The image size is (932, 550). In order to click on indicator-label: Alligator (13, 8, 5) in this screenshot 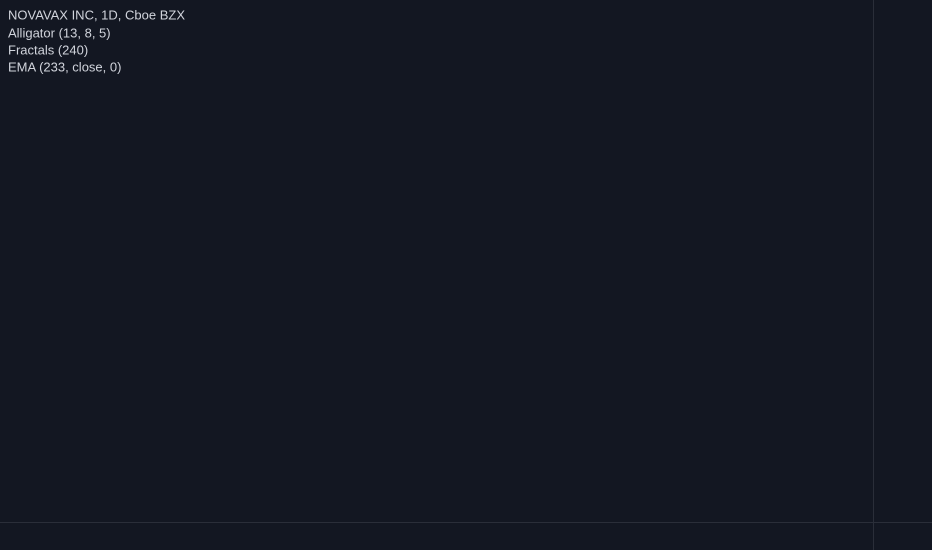, I will do `click(59, 32)`.